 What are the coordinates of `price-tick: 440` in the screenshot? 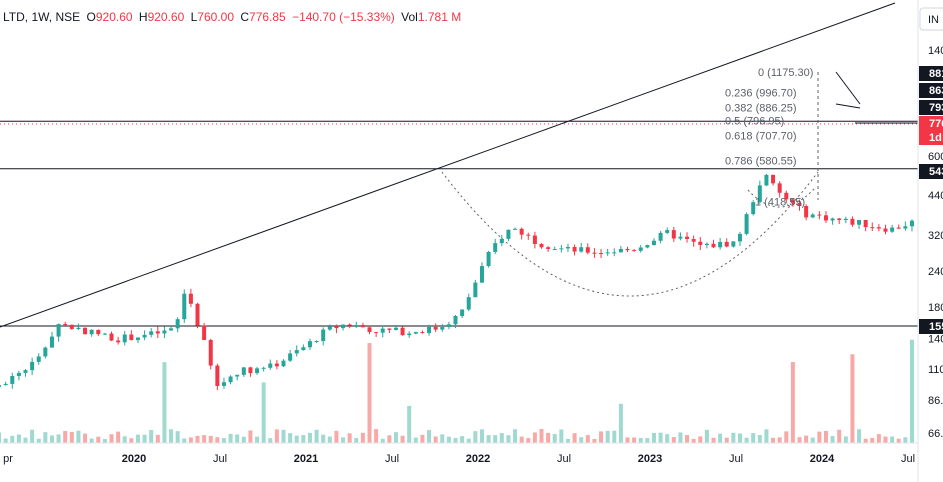 It's located at (935, 196).